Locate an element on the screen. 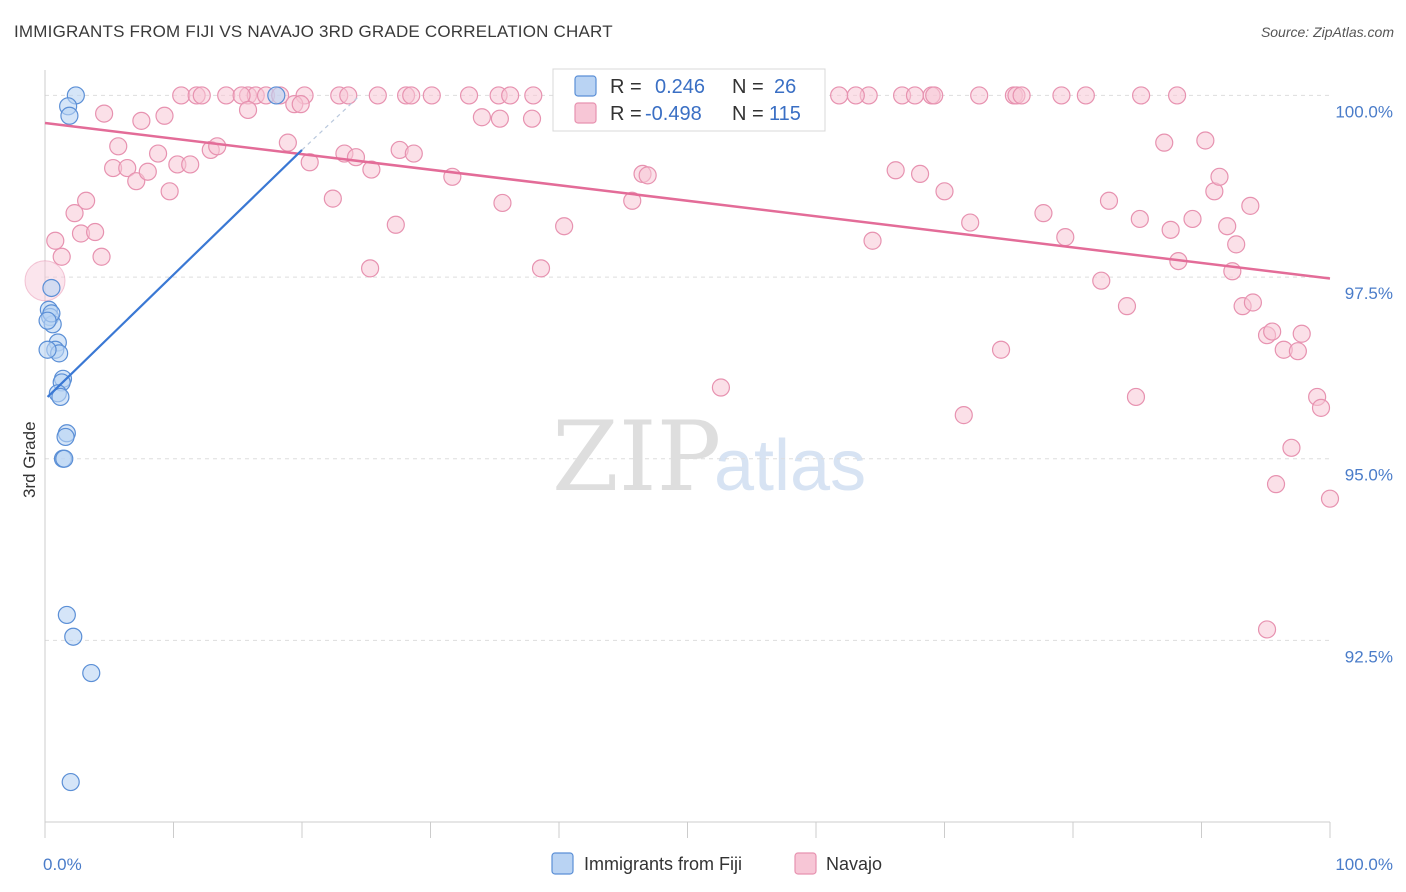 The height and width of the screenshot is (892, 1406). navajo-r-value: -0.498 is located at coordinates (673, 114).